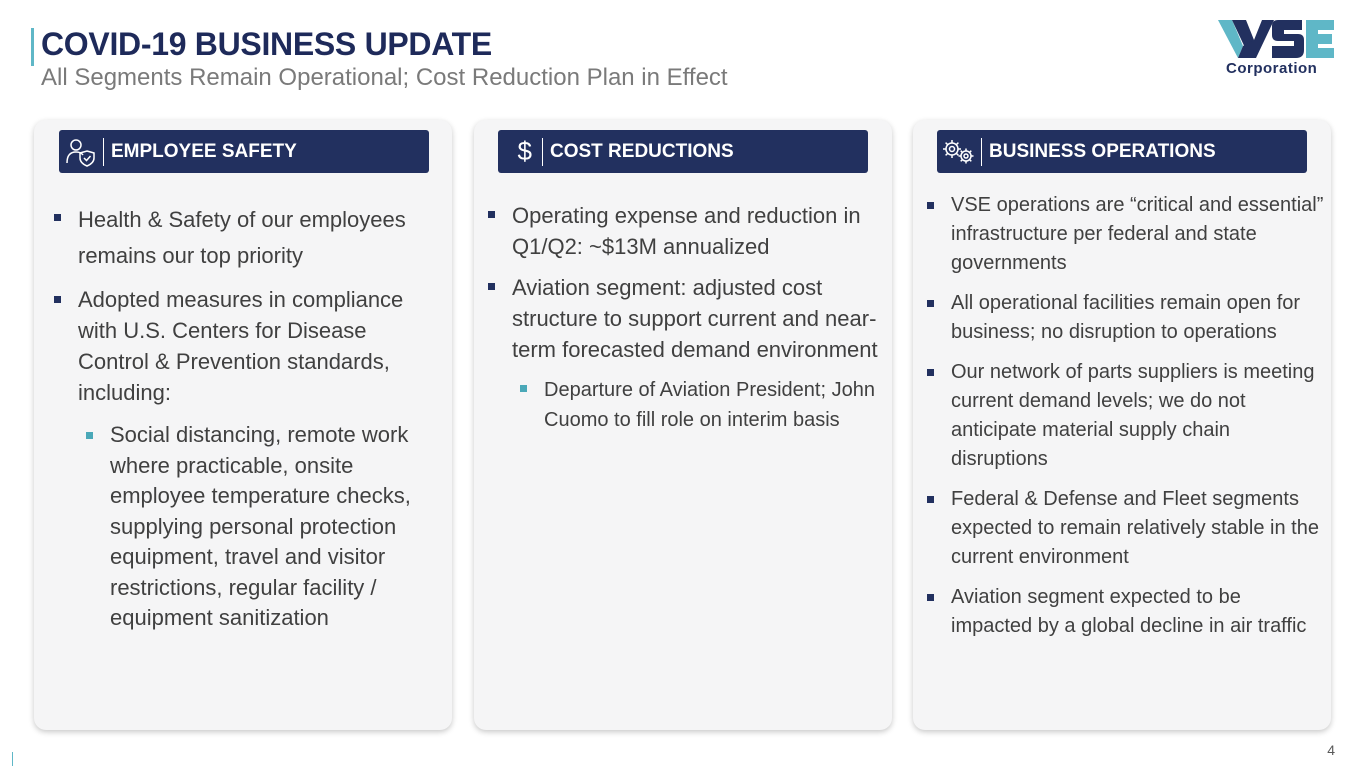 Image resolution: width=1365 pixels, height=768 pixels. Describe the element at coordinates (12, 759) in the screenshot. I see `side-marker` at that location.